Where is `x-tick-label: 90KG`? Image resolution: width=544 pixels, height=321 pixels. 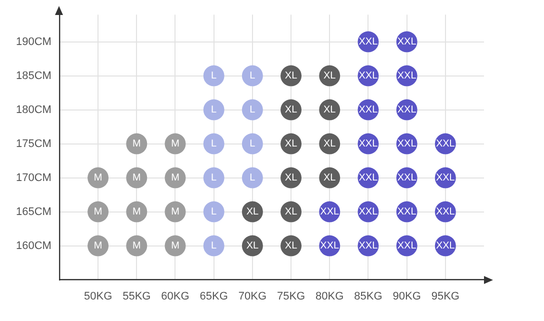
x-tick-label: 90KG is located at coordinates (406, 296).